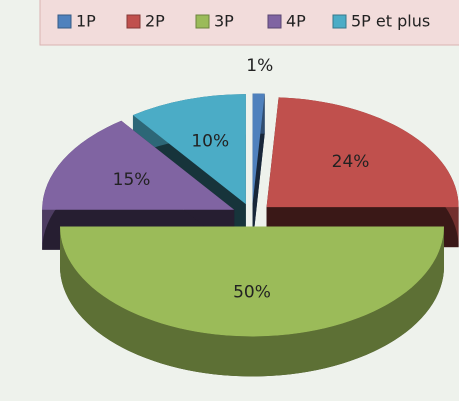 The height and width of the screenshot is (401, 459). Describe the element at coordinates (224, 21) in the screenshot. I see `legend-label: 3P` at that location.